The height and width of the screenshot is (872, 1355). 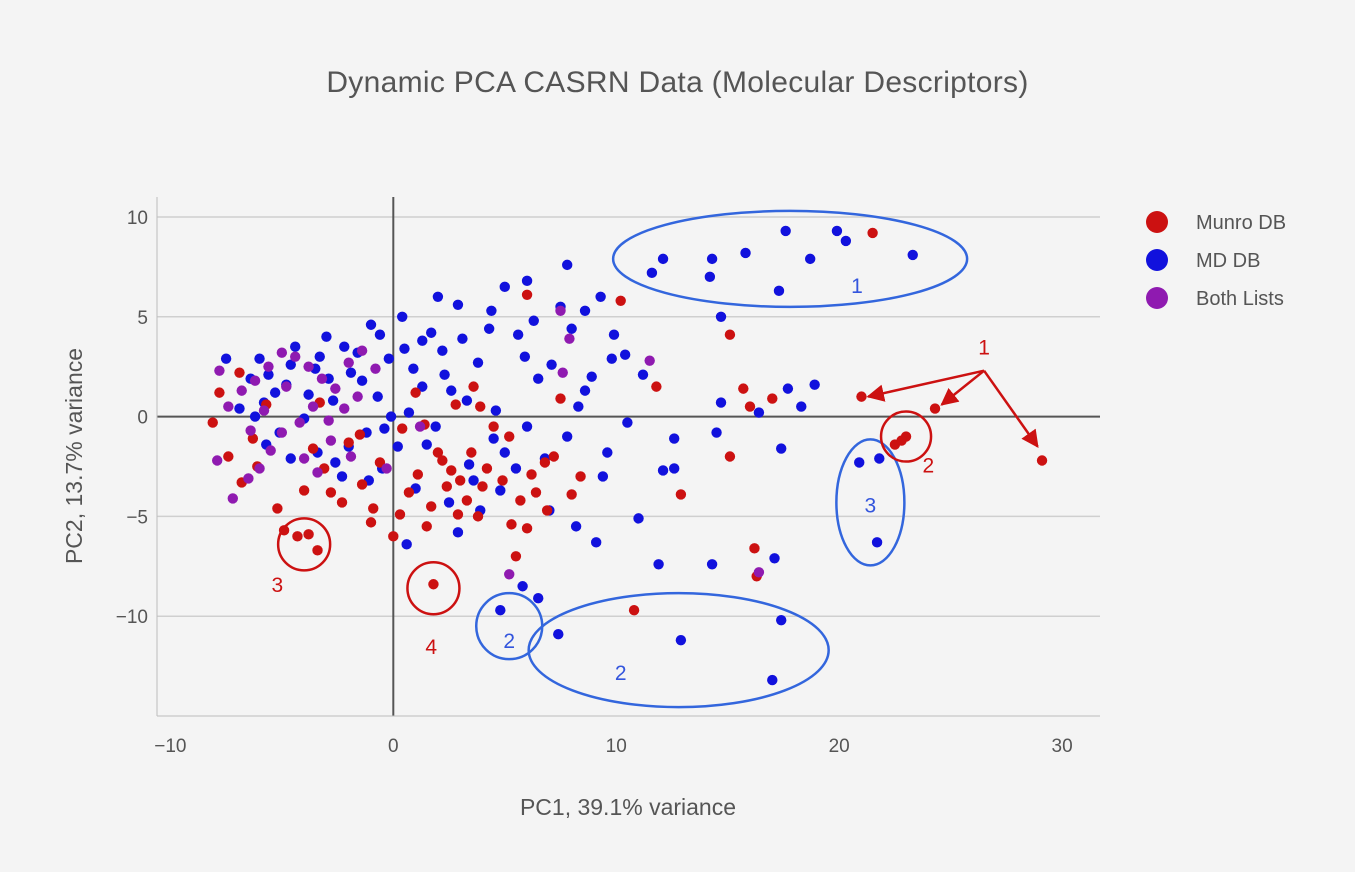 What do you see at coordinates (142, 418) in the screenshot?
I see `y-tick-label: 0` at bounding box center [142, 418].